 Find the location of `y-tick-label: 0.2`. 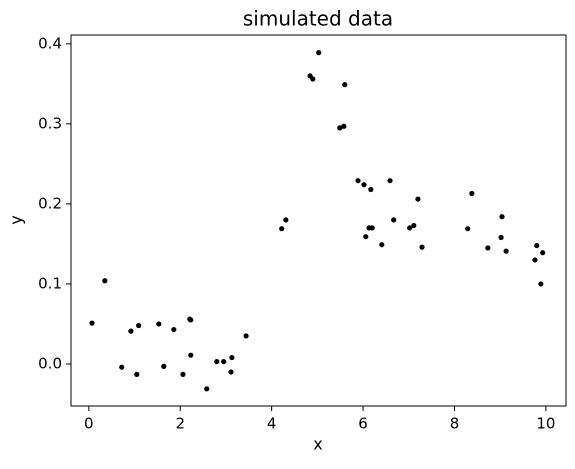

y-tick-label: 0.2 is located at coordinates (50, 203).